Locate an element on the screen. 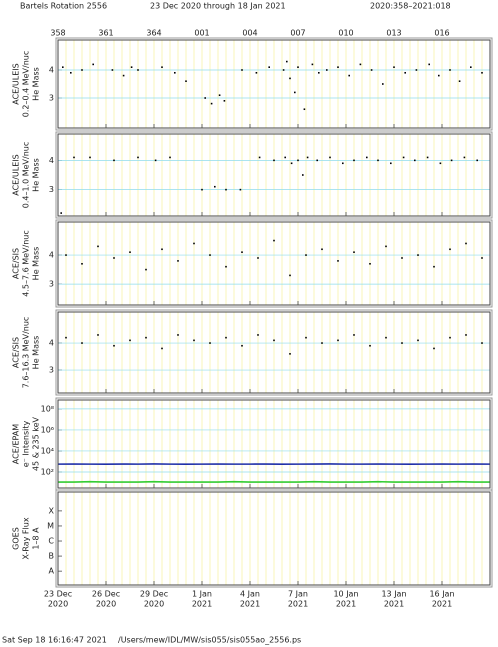  y-axis-label: 4.5–7.6 MeV/nuc is located at coordinates (26, 263).